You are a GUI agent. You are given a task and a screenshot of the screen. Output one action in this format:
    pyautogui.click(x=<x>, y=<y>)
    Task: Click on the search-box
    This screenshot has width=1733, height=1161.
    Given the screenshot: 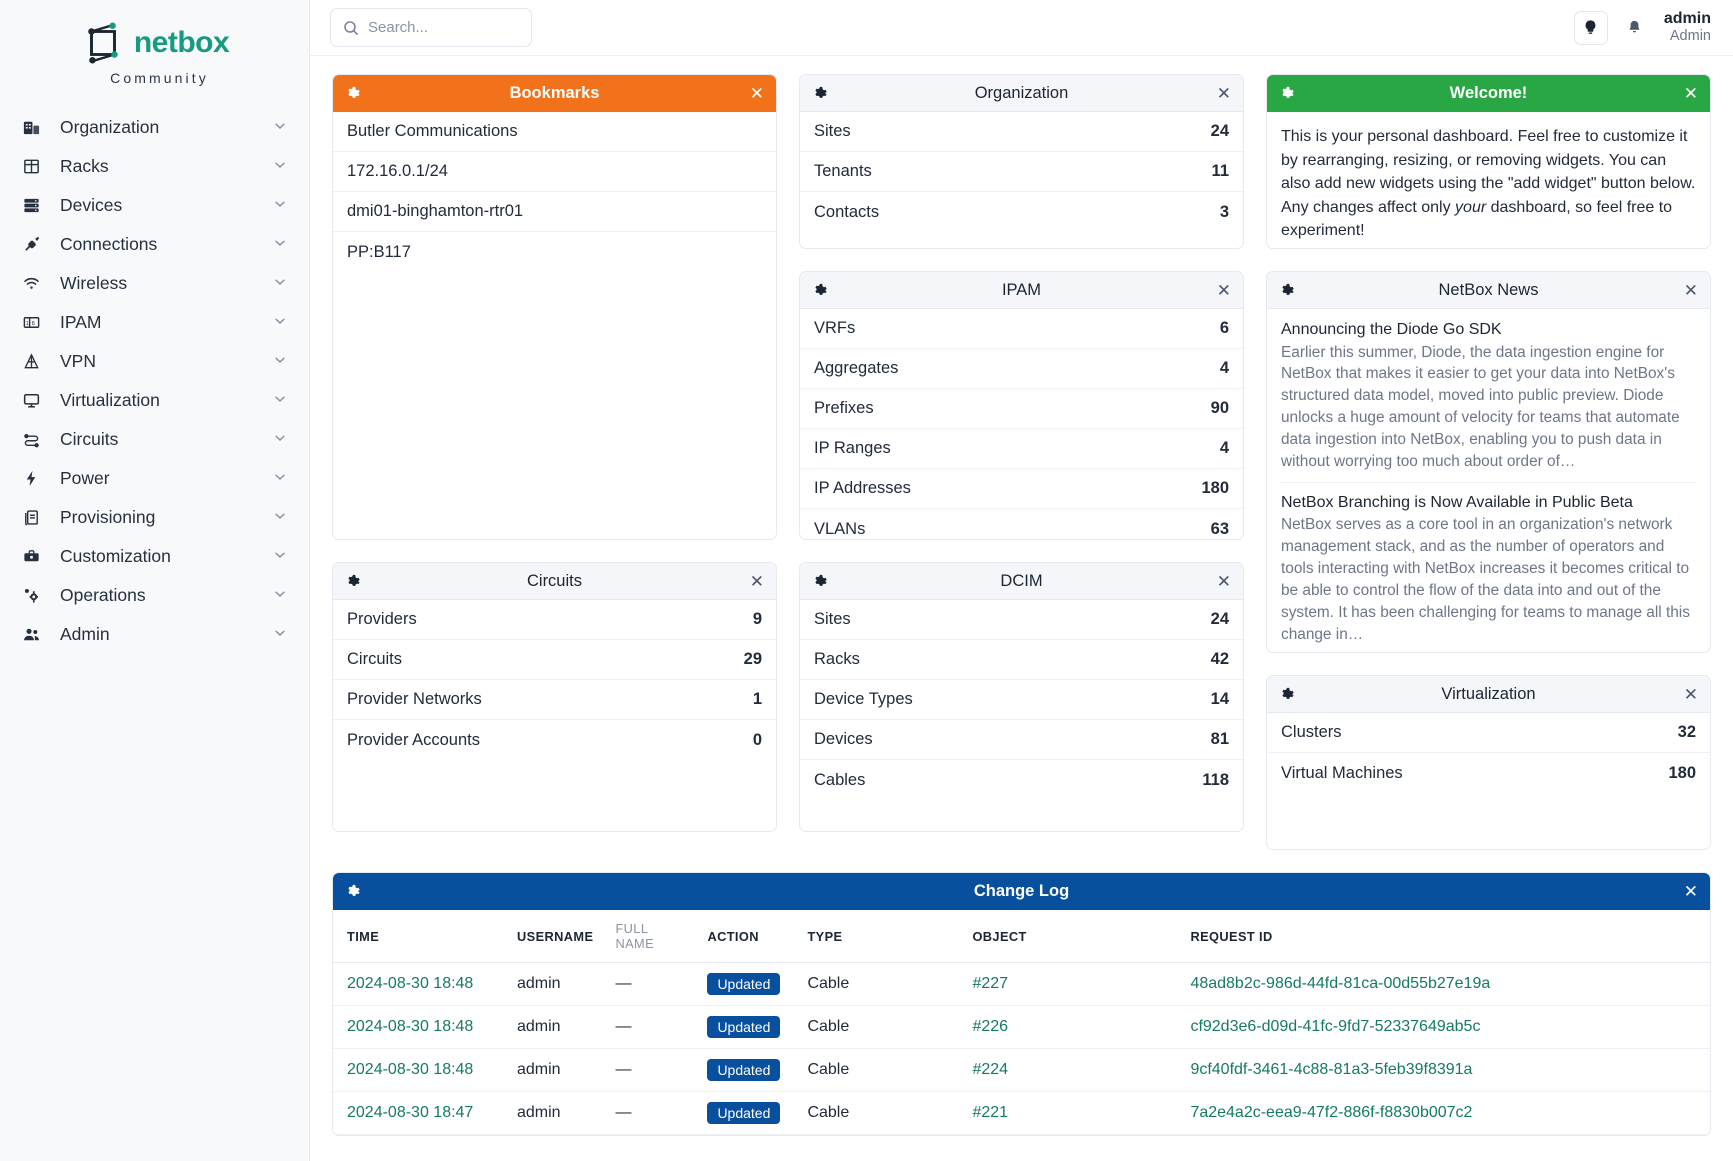 What is the action you would take?
    pyautogui.click(x=431, y=27)
    